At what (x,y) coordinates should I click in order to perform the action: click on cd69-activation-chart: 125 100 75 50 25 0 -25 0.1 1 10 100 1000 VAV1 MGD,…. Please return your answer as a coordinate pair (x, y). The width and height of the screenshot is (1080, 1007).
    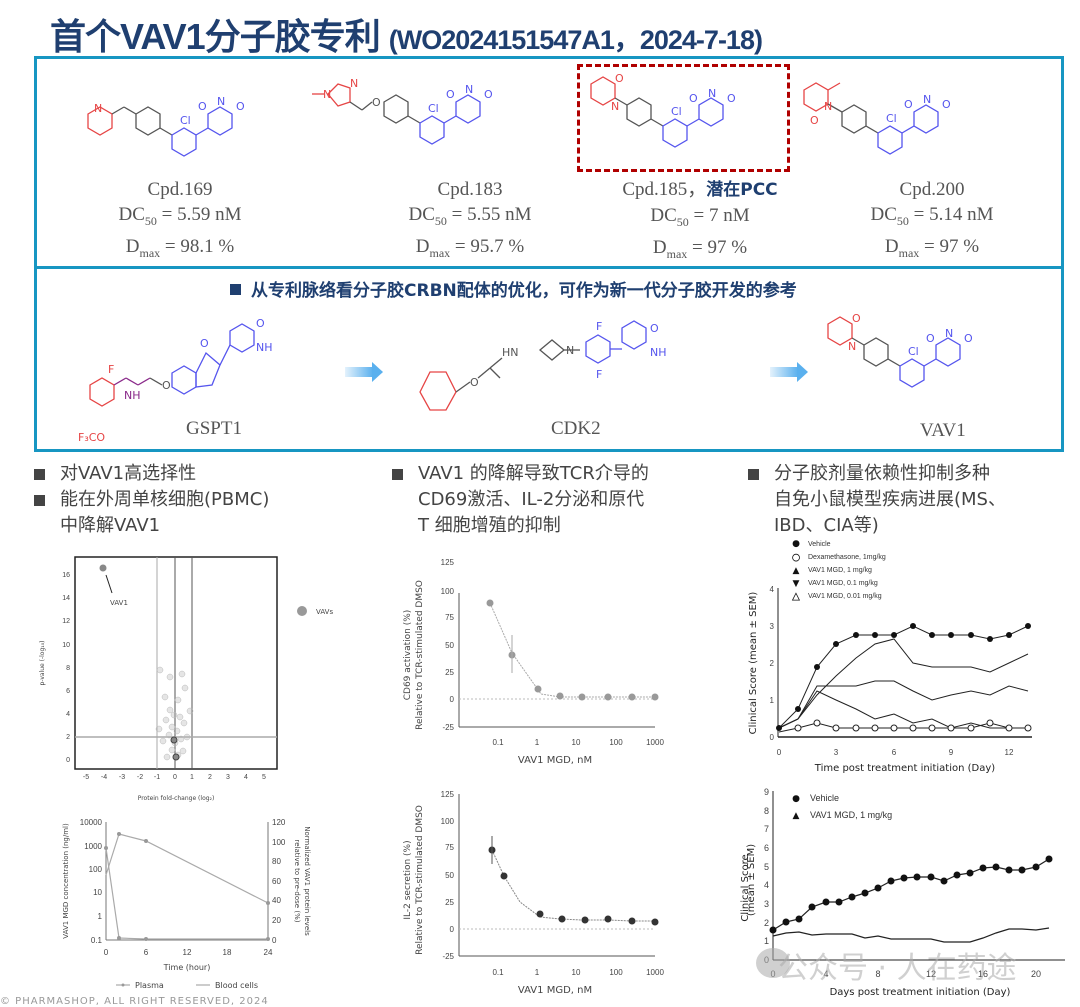
    Looking at the image, I should click on (533, 662).